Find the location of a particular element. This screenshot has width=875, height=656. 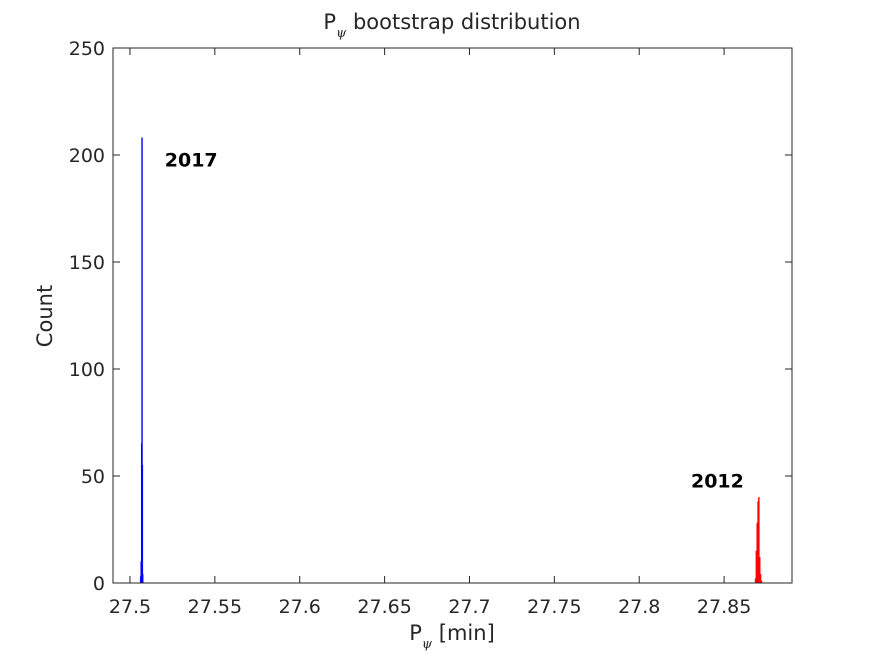

y-tick-label: 150 is located at coordinates (87, 263).